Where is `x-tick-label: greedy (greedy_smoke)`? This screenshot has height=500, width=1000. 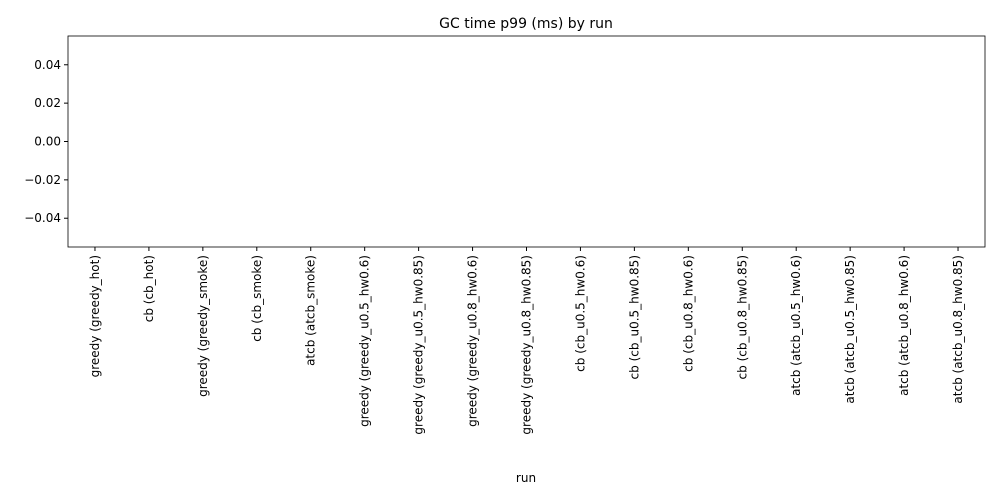
x-tick-label: greedy (greedy_smoke) is located at coordinates (203, 326).